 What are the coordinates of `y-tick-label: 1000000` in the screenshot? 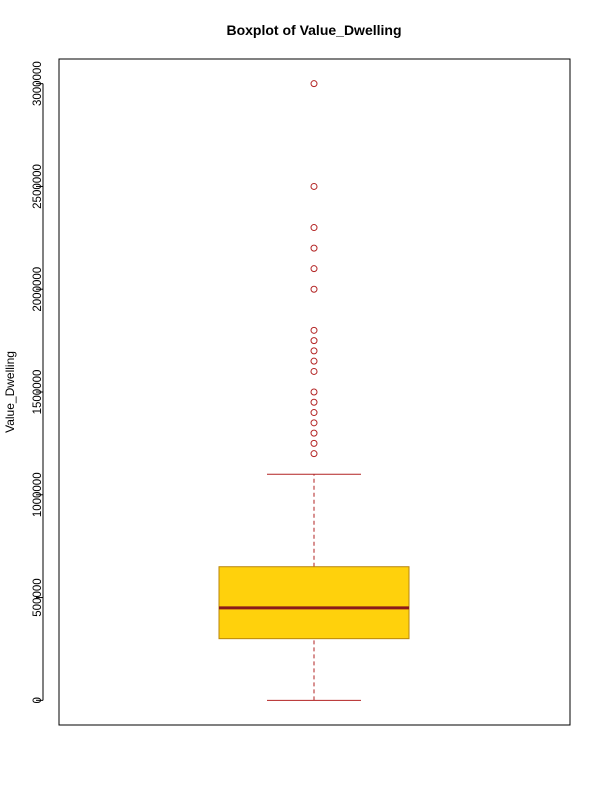 It's located at (38, 494).